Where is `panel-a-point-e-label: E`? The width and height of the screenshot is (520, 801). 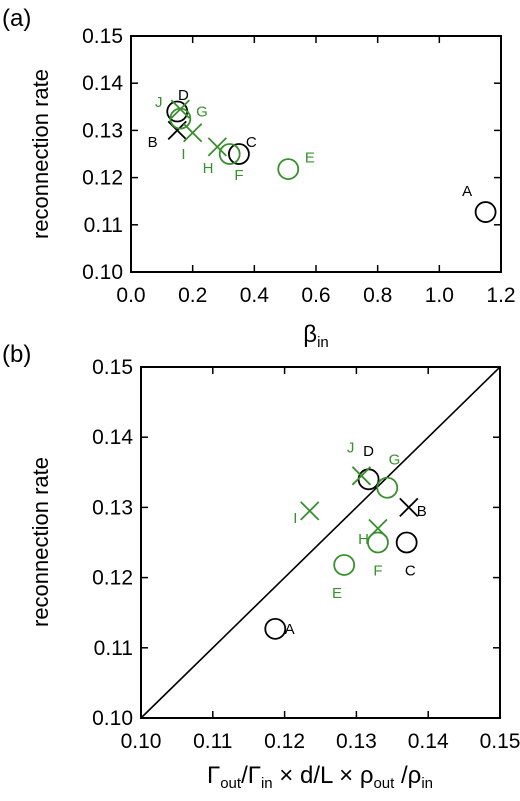
panel-a-point-e-label: E is located at coordinates (310, 157).